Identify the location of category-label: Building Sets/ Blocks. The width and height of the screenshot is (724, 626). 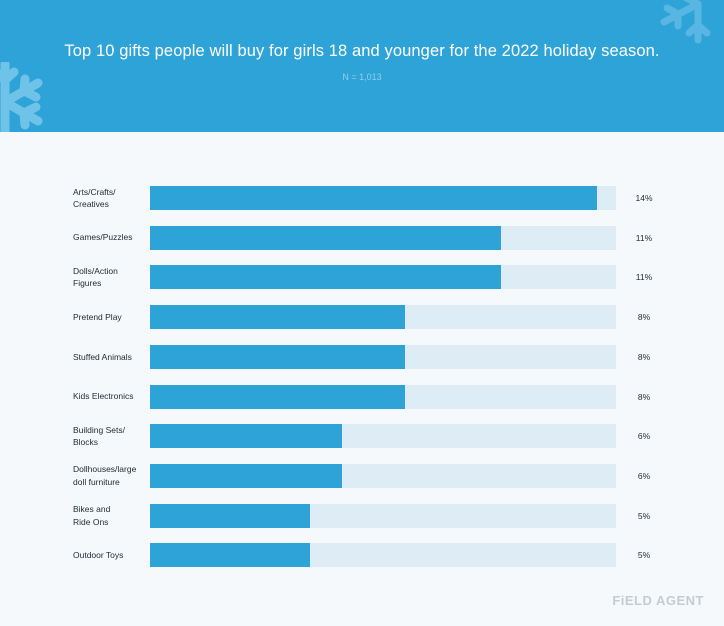
(99, 436).